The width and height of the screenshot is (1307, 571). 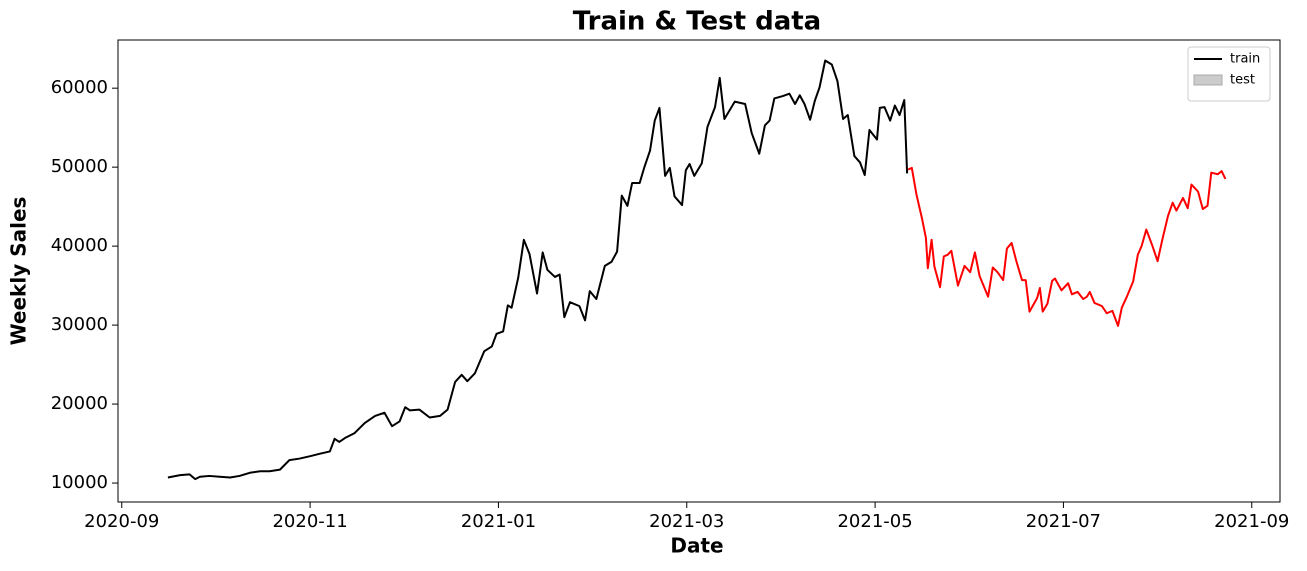 I want to click on x-axis-label: Date, so click(x=696, y=546).